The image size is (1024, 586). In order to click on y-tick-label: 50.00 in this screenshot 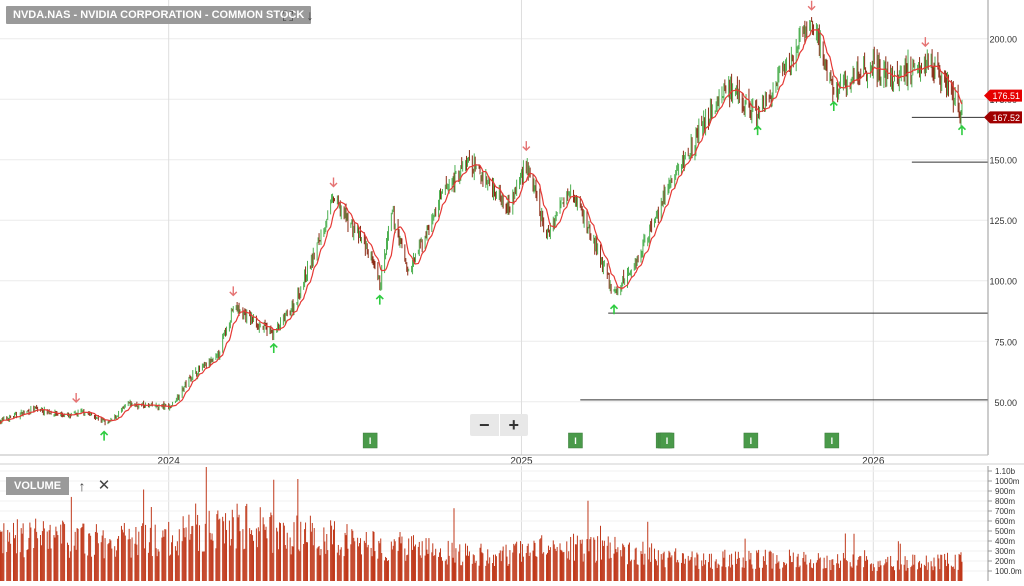, I will do `click(1005, 403)`.